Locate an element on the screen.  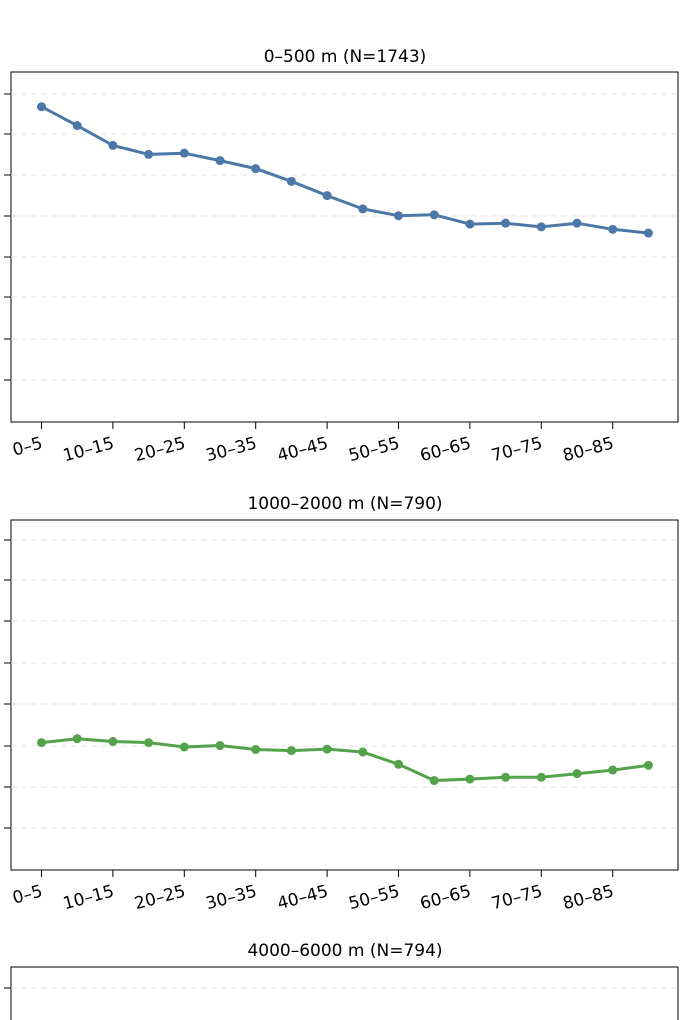
panel-1-y-ticks is located at coordinates (7, 237).